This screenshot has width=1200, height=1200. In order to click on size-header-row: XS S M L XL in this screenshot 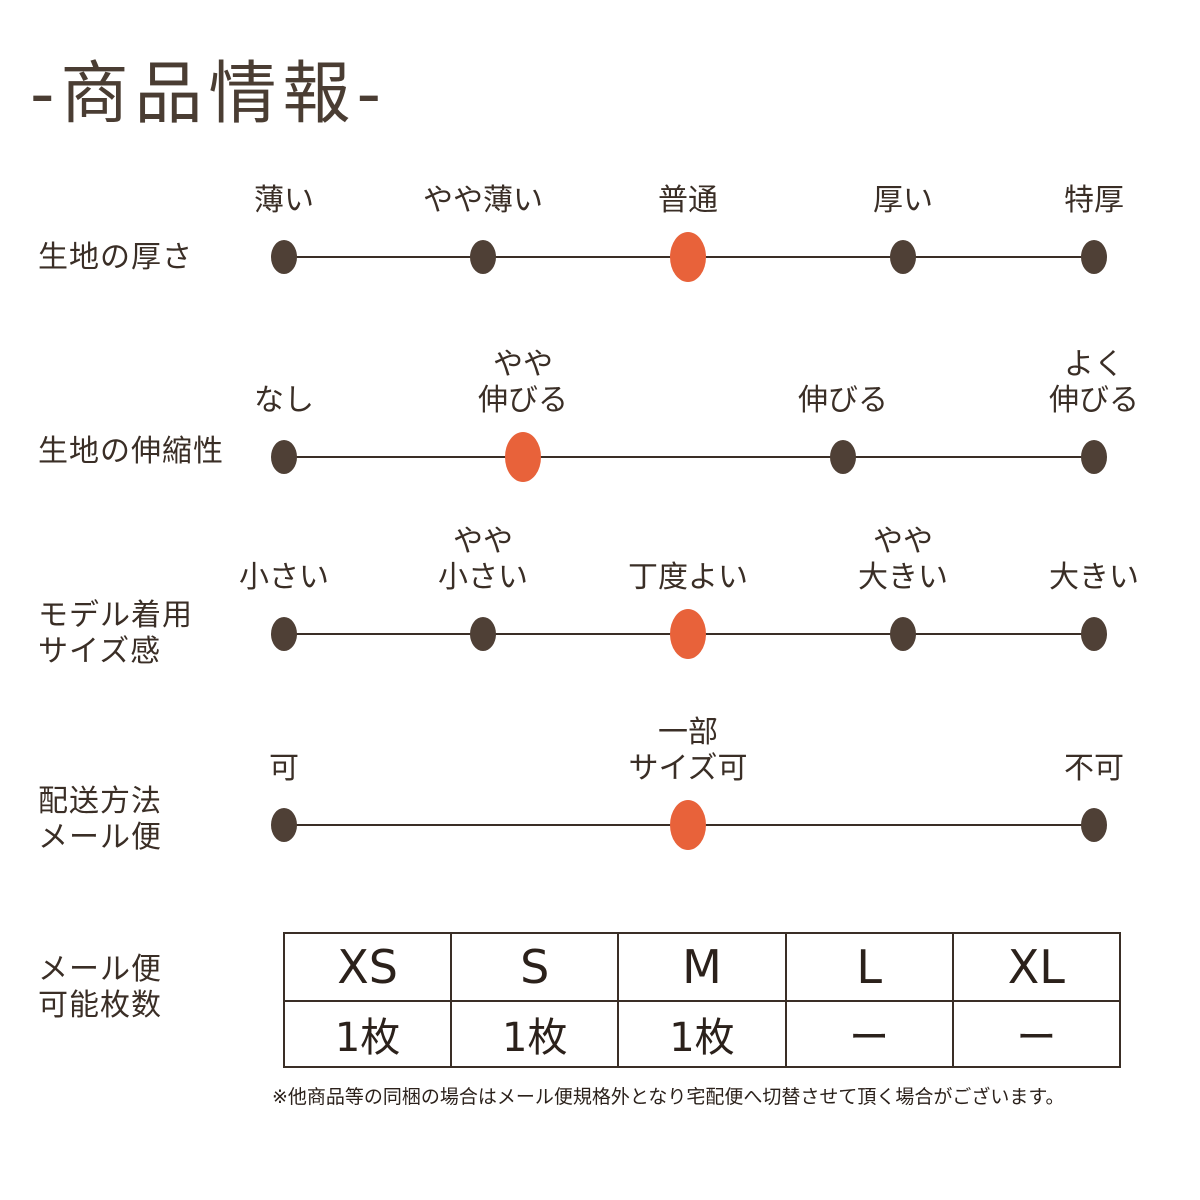, I will do `click(702, 967)`.